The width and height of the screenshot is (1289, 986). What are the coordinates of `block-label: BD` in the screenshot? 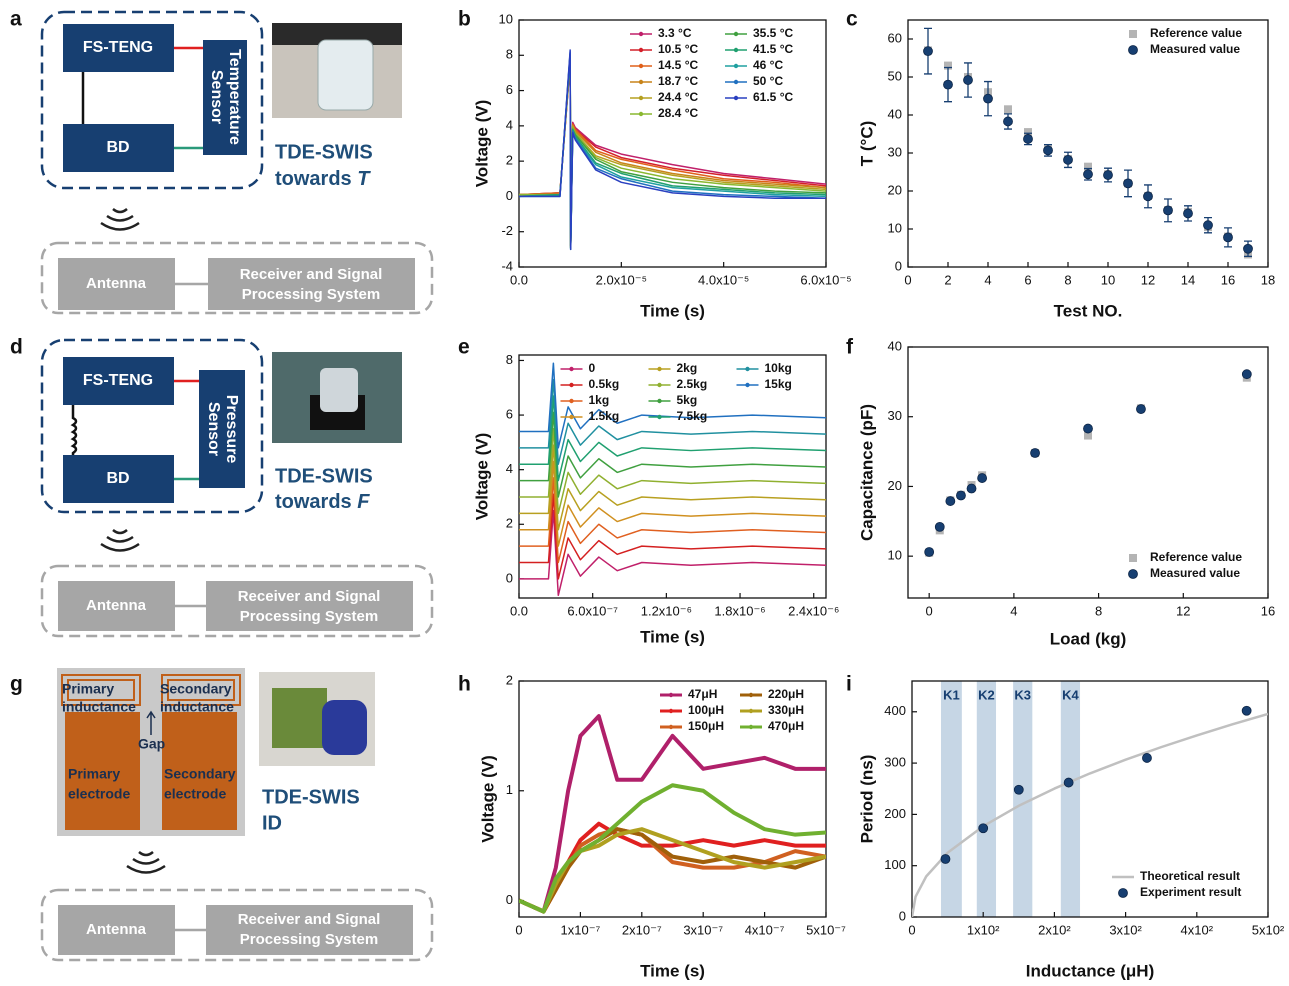 It's located at (117, 147).